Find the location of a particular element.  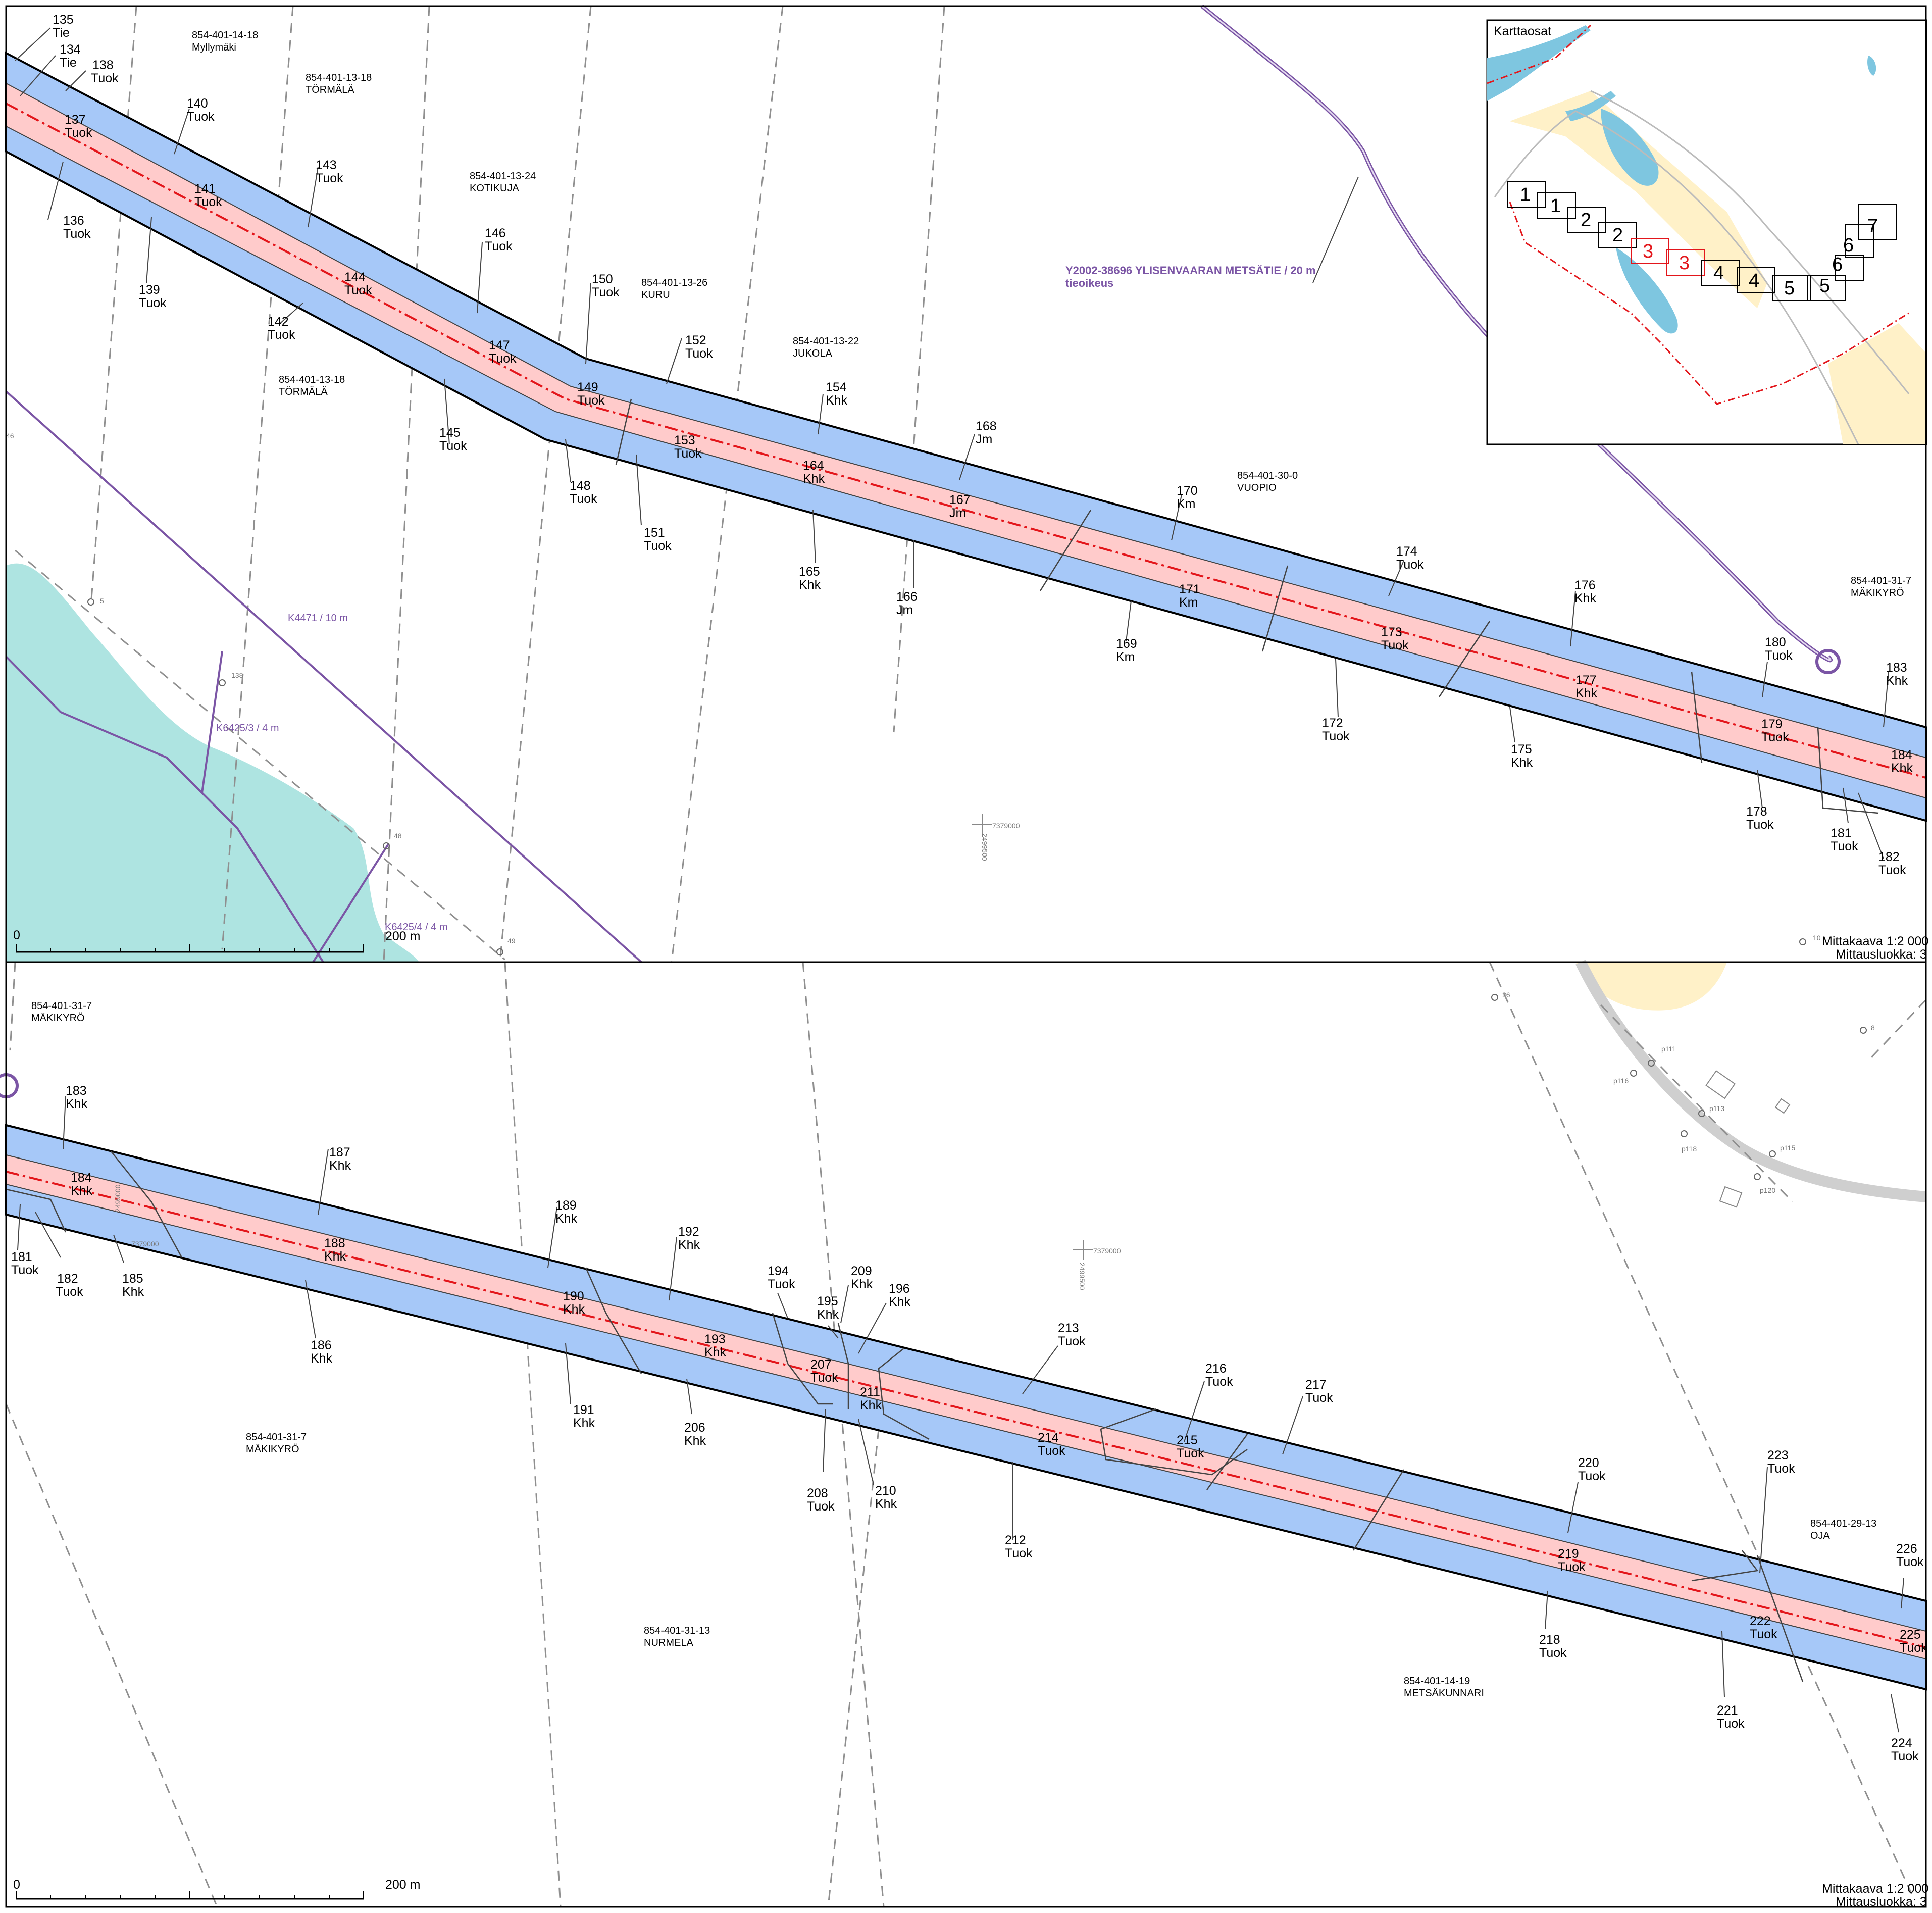

svg-text: 142 is located at coordinates (278, 322).